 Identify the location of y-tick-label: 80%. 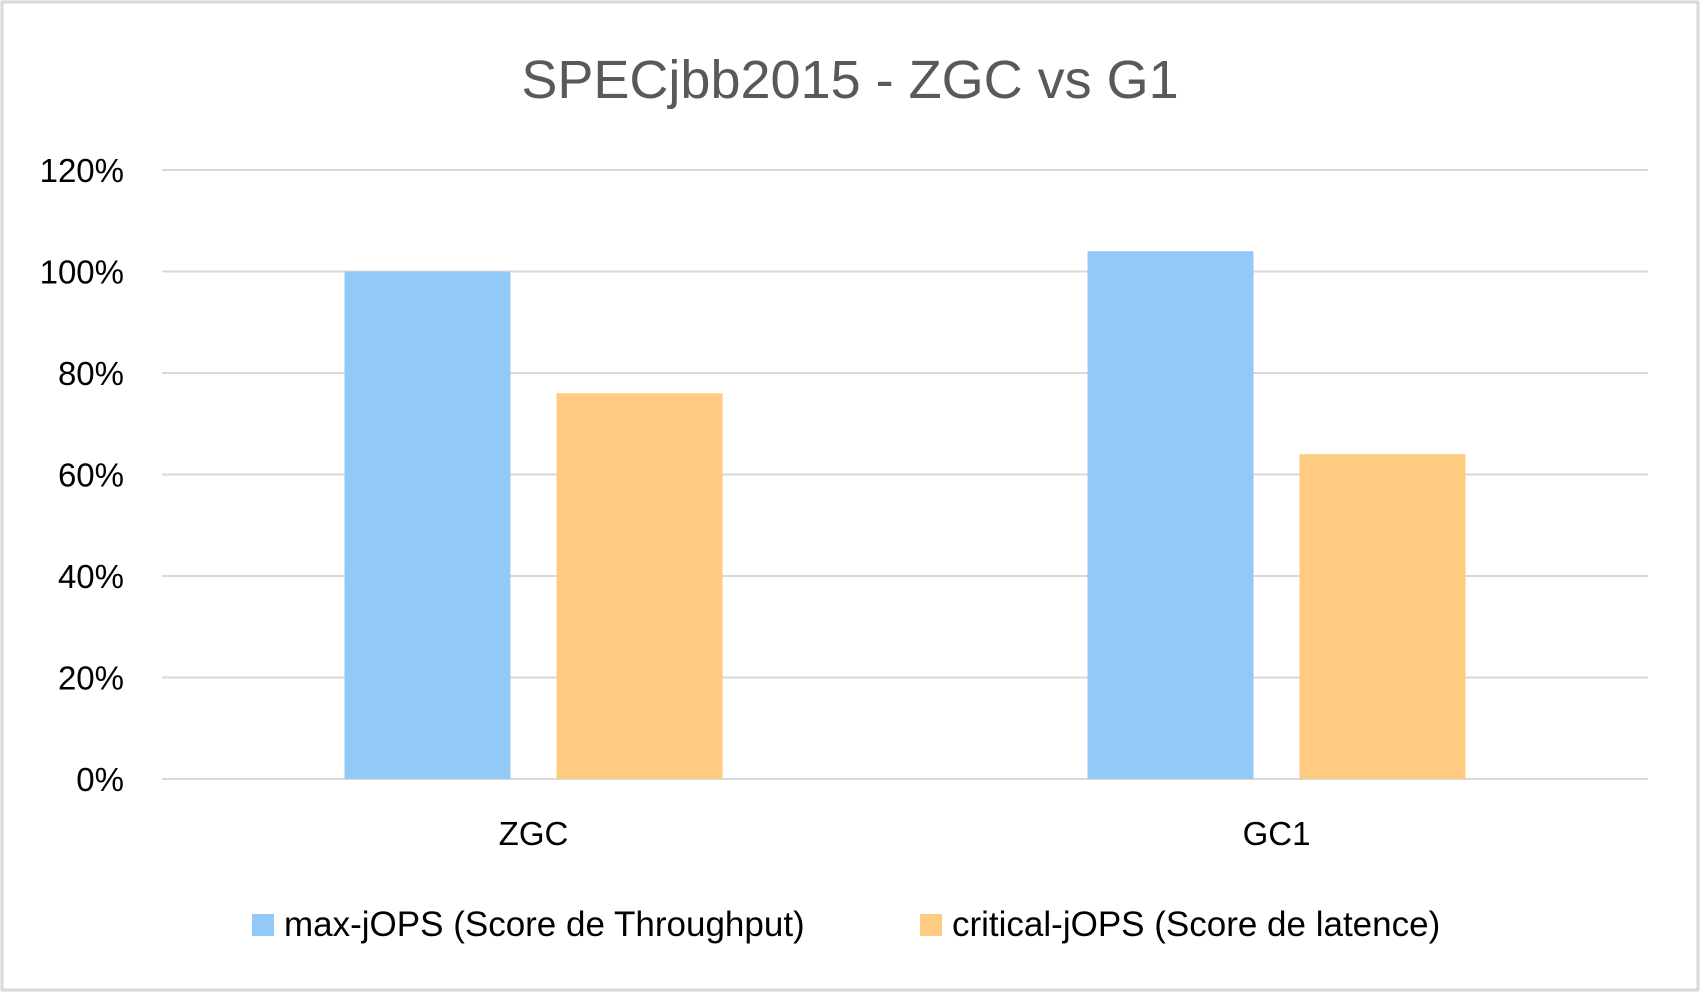
(91, 373).